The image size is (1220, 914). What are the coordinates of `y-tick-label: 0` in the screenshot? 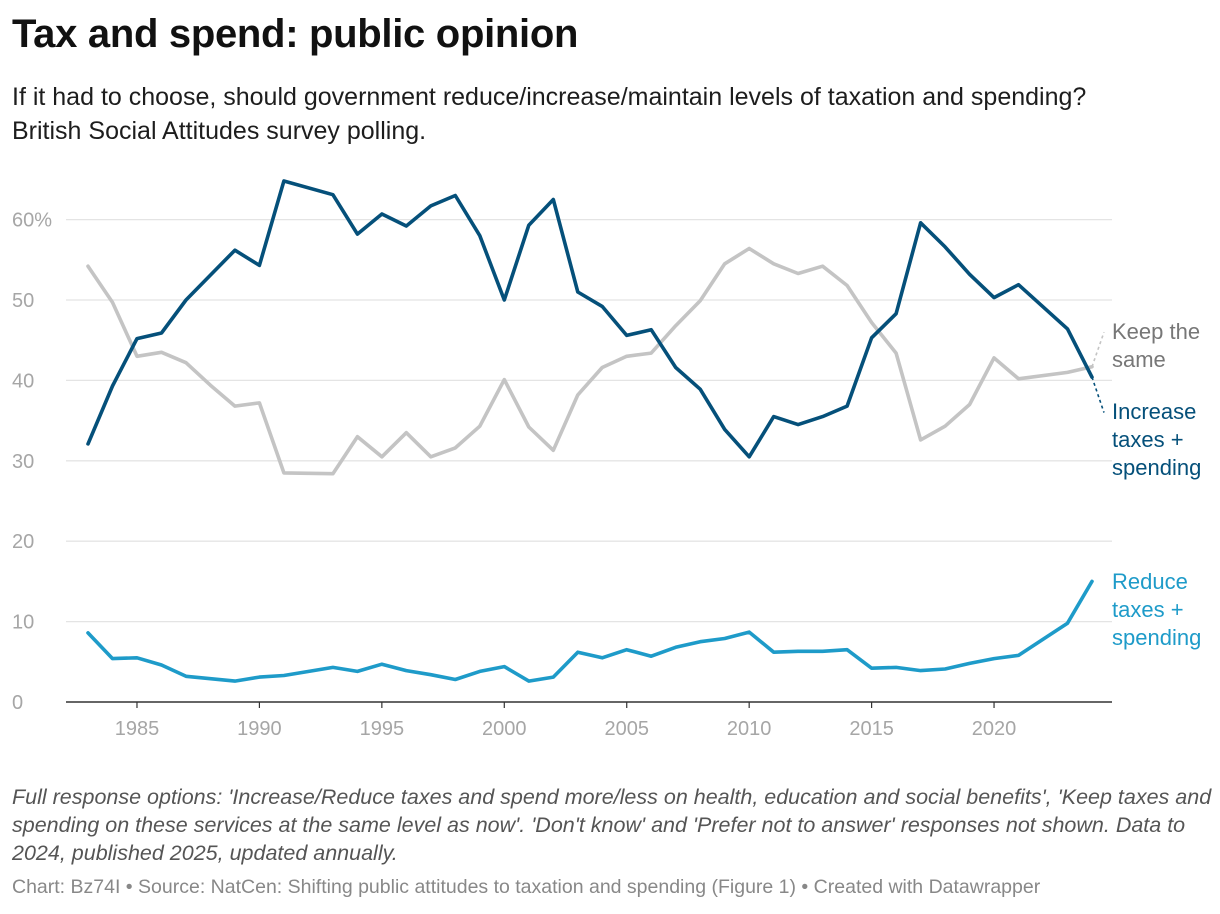 It's located at (17, 703).